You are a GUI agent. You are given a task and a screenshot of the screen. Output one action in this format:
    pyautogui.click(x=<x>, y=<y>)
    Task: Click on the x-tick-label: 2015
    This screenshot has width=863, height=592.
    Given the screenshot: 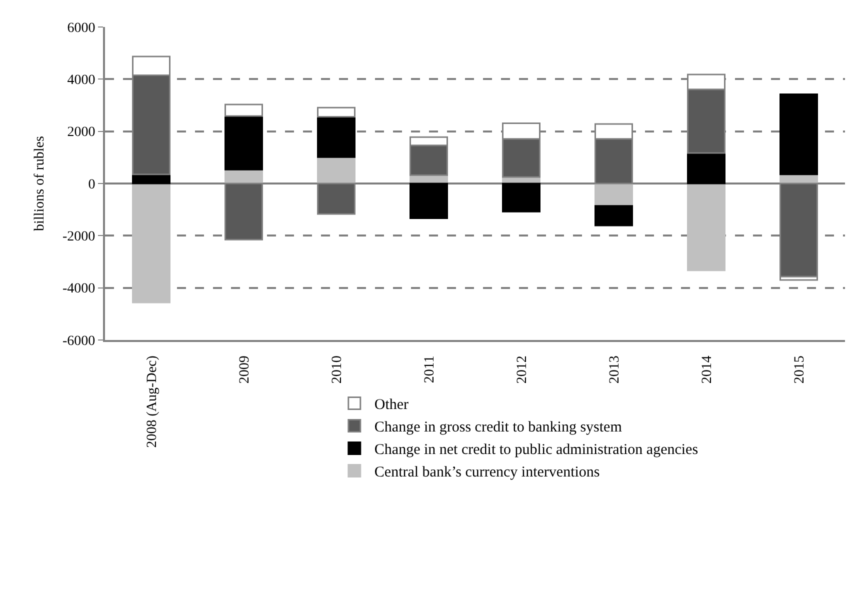 What is the action you would take?
    pyautogui.click(x=800, y=370)
    